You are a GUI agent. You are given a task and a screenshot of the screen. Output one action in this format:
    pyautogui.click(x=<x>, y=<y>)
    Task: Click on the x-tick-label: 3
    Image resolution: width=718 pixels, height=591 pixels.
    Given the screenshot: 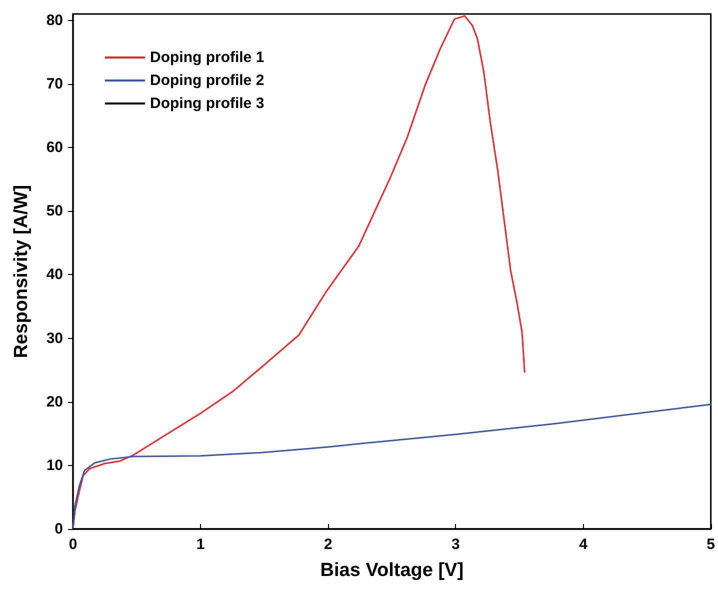 What is the action you would take?
    pyautogui.click(x=456, y=544)
    